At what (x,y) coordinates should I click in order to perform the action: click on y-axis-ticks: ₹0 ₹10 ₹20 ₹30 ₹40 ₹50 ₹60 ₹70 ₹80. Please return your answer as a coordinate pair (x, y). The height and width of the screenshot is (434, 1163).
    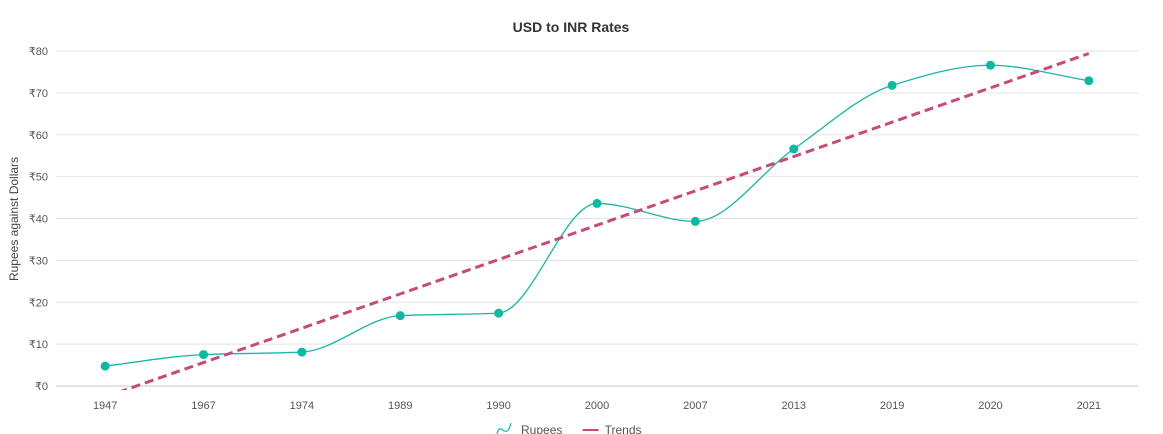
    Looking at the image, I should click on (38, 219).